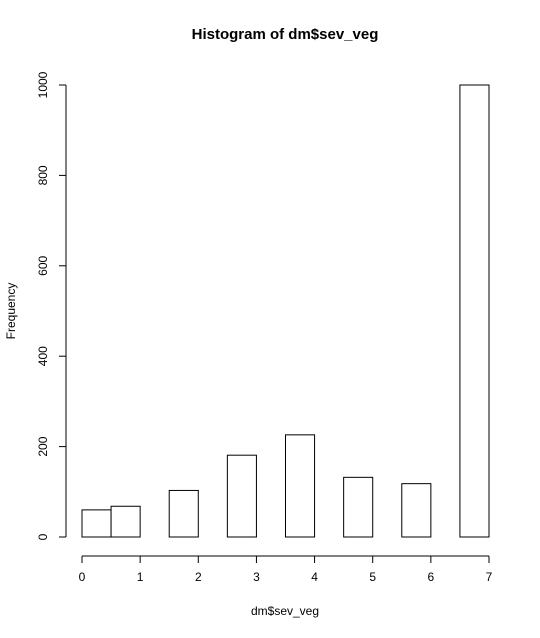 The height and width of the screenshot is (638, 540). What do you see at coordinates (285, 611) in the screenshot?
I see `x-axis-label: dm$sev_veg` at bounding box center [285, 611].